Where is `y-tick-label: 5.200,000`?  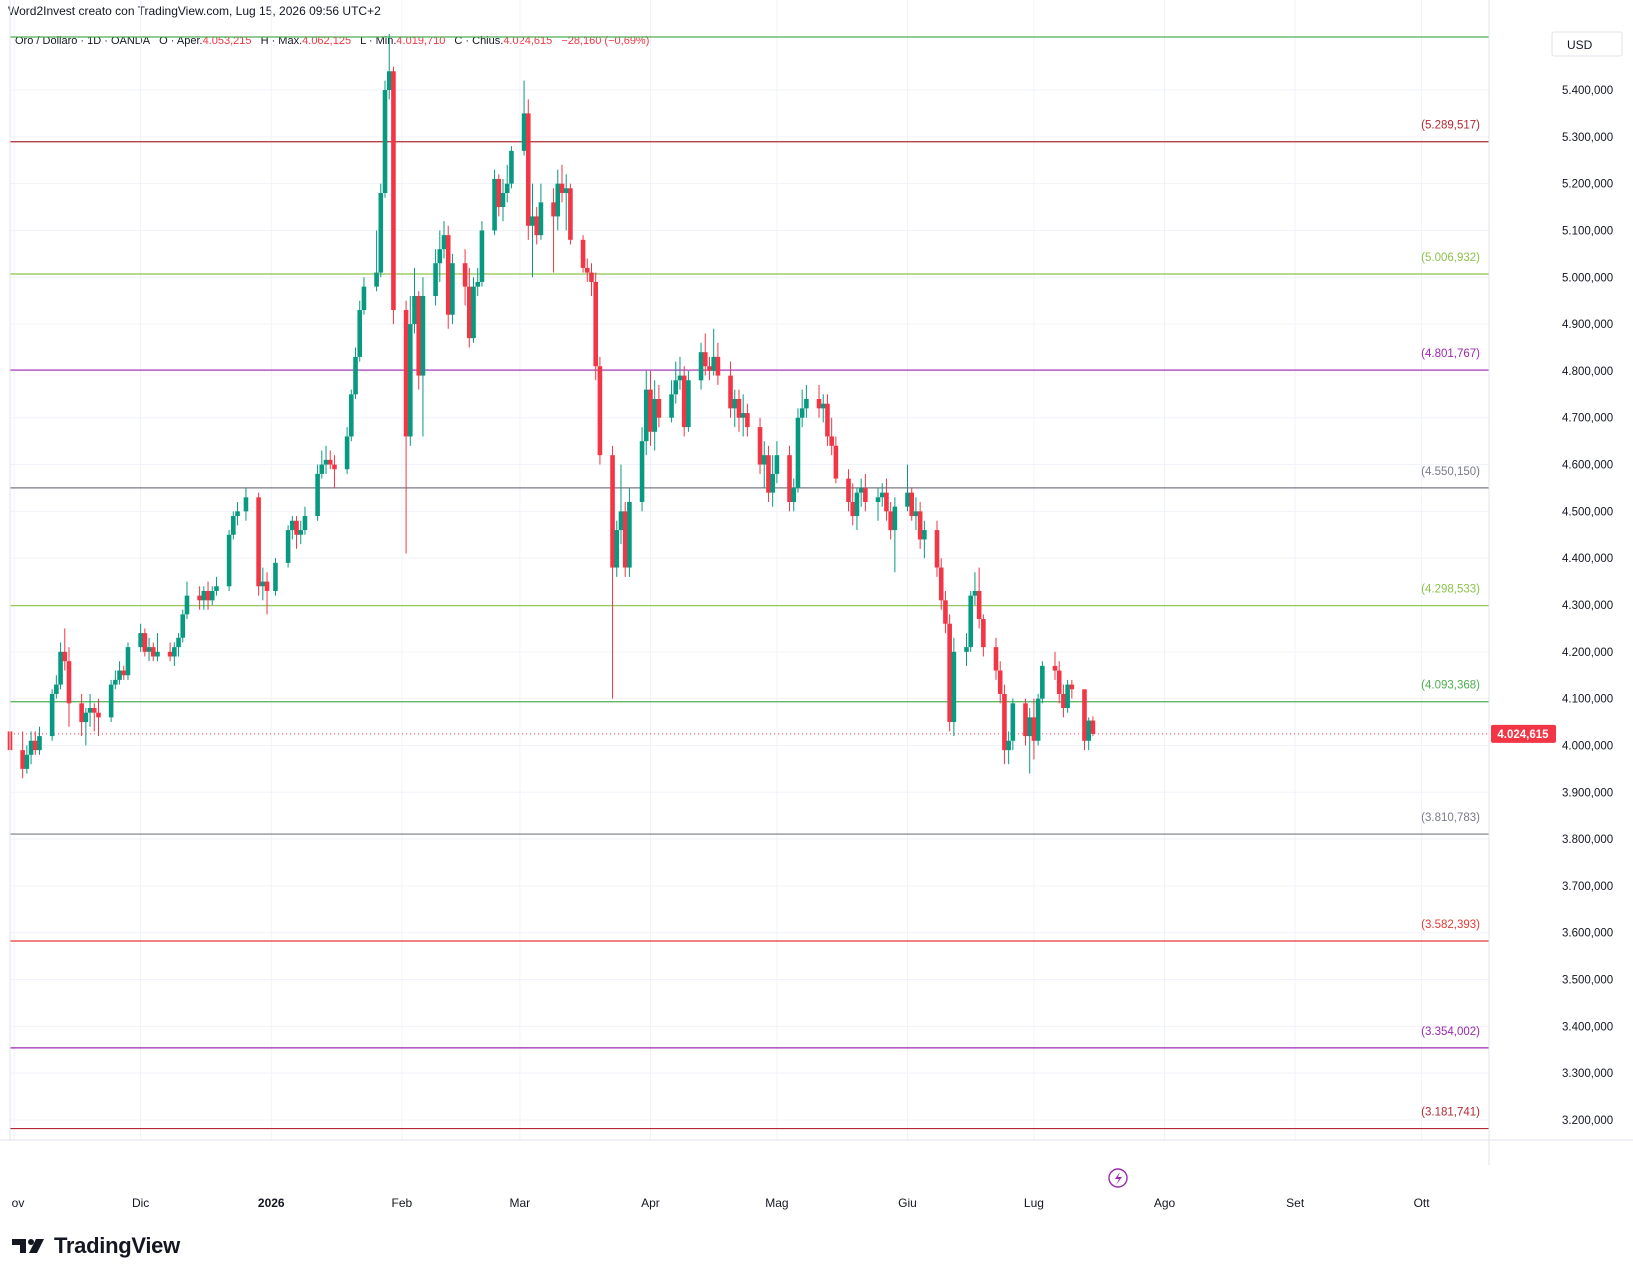
y-tick-label: 5.200,000 is located at coordinates (1587, 185).